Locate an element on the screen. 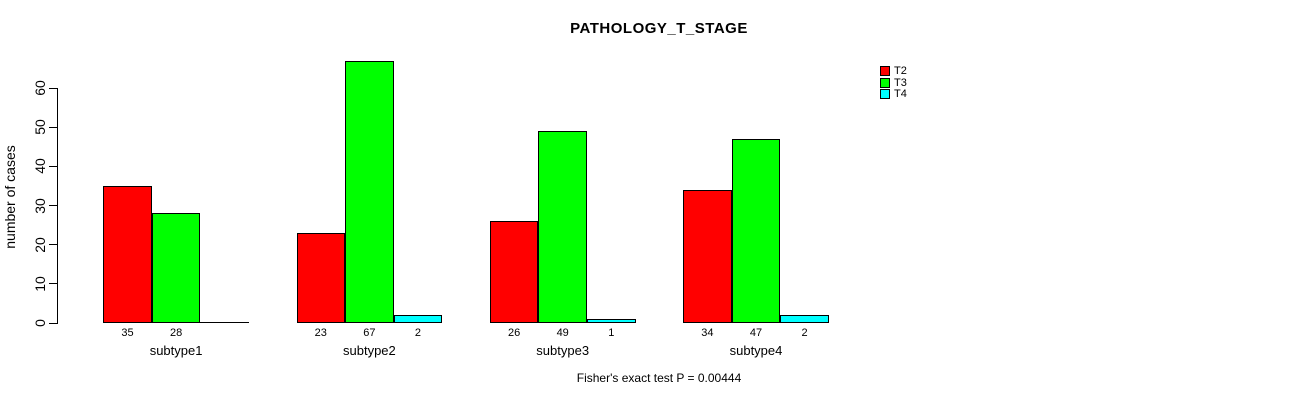 The width and height of the screenshot is (1290, 400). bar-value-label: 26 is located at coordinates (514, 333).